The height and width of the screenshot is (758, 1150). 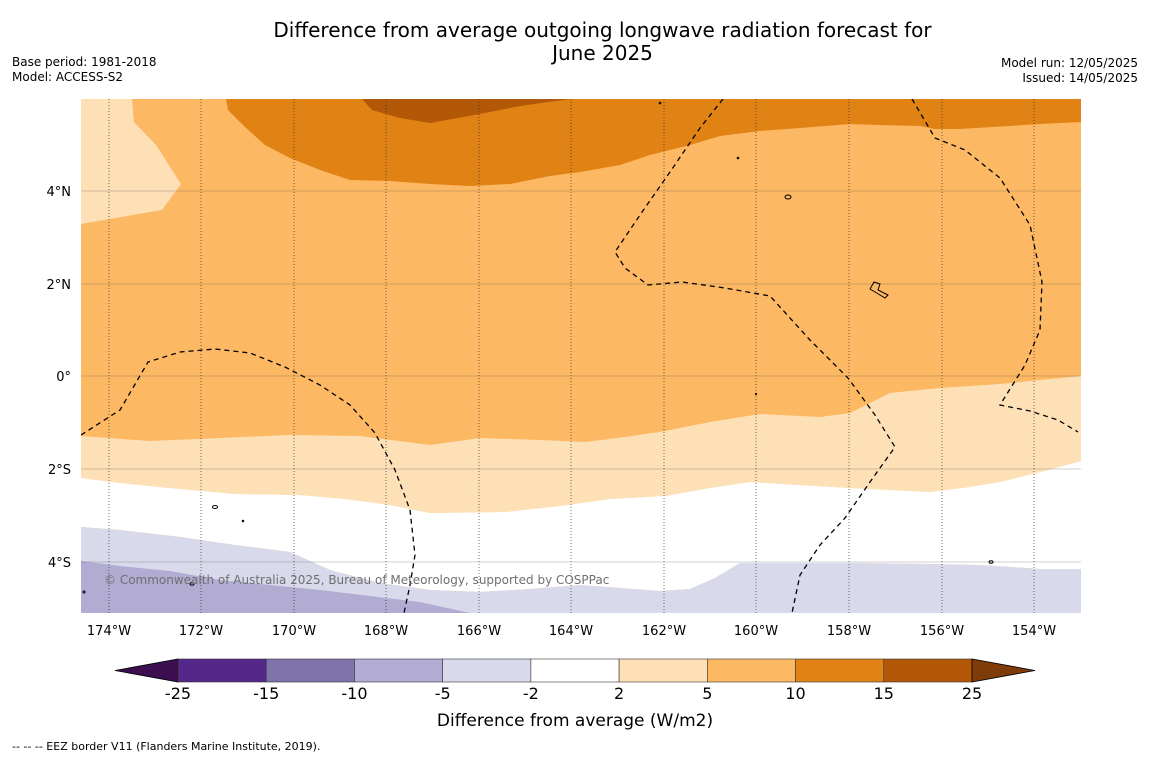 What do you see at coordinates (266, 693) in the screenshot?
I see `colorbar-tick-label: -15` at bounding box center [266, 693].